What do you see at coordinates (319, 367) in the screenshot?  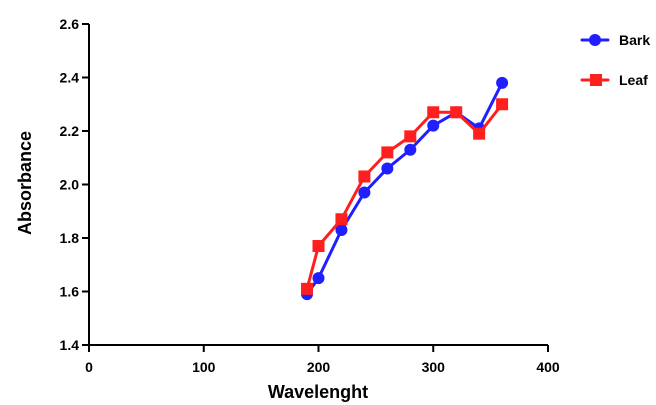 I see `x-tick-label: 200` at bounding box center [319, 367].